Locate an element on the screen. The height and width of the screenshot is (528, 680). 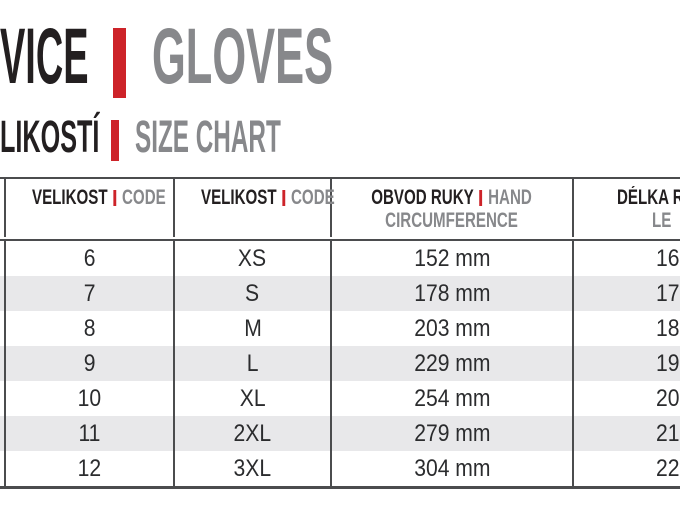
header-cell-hand-circumference: OBVOD RUKY HAND CIRCUMFERENCE is located at coordinates (453, 208).